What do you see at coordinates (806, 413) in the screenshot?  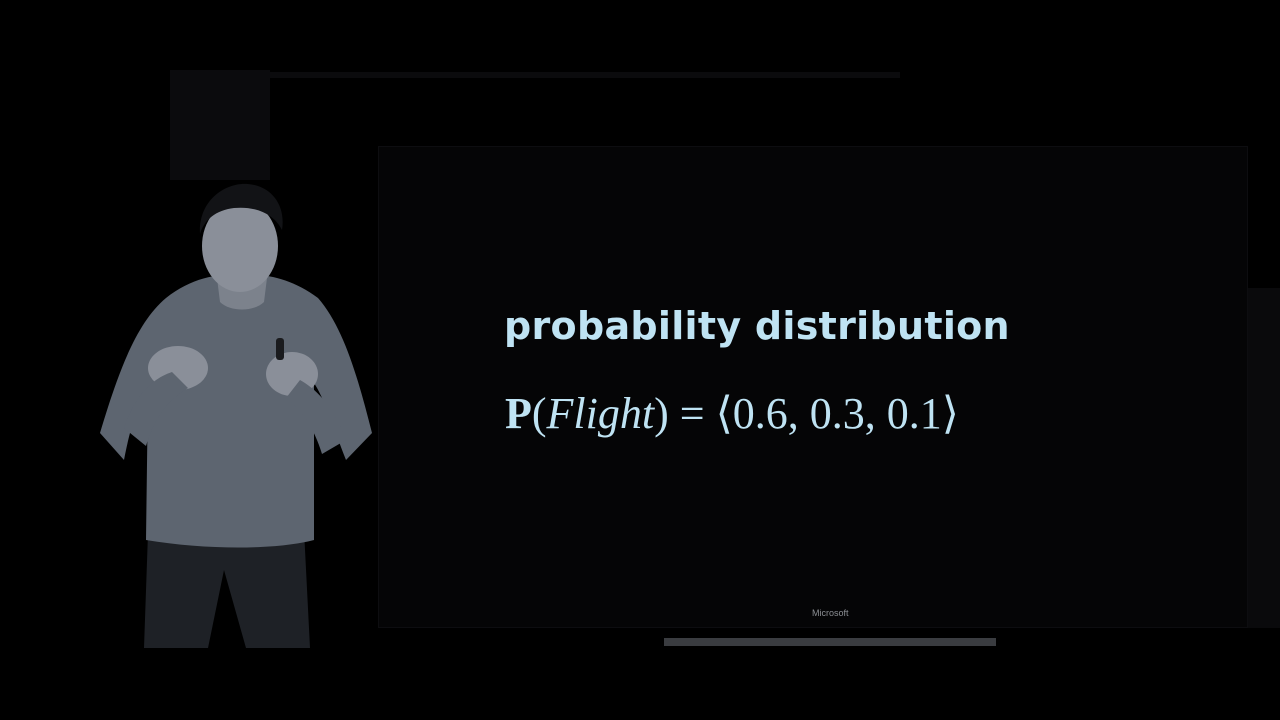 I see `formula-values: ) = ⟨0.6, 0.3, 0.1⟩` at bounding box center [806, 413].